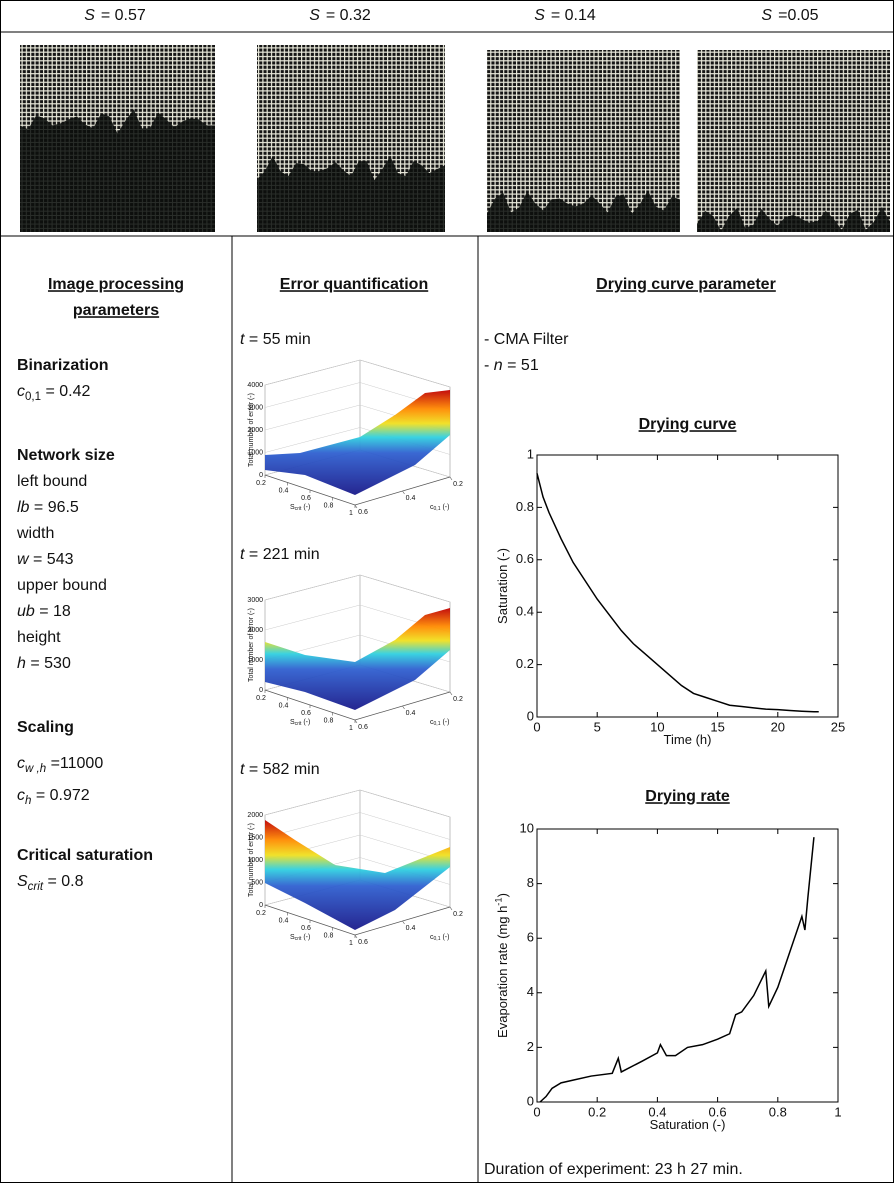 Image resolution: width=895 pixels, height=1183 pixels. What do you see at coordinates (688, 424) in the screenshot?
I see `chart-title: Drying curve` at bounding box center [688, 424].